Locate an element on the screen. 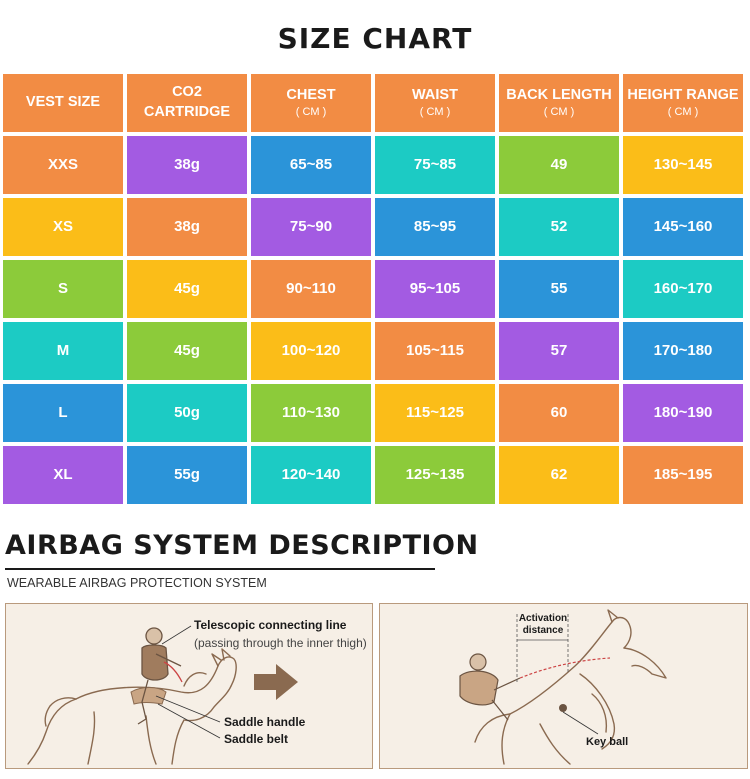 This screenshot has width=750, height=779. activation-label-line1: Activation is located at coordinates (543, 618).